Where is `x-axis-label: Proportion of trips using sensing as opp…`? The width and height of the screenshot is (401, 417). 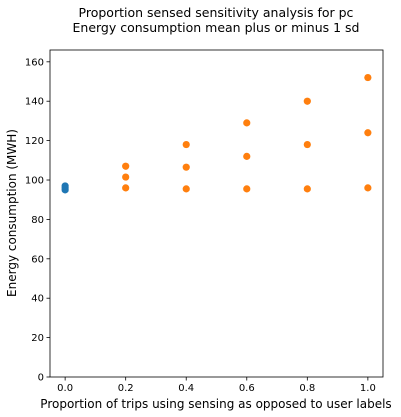
x-axis-label: Proportion of trips using sensing as opp… is located at coordinates (215, 404).